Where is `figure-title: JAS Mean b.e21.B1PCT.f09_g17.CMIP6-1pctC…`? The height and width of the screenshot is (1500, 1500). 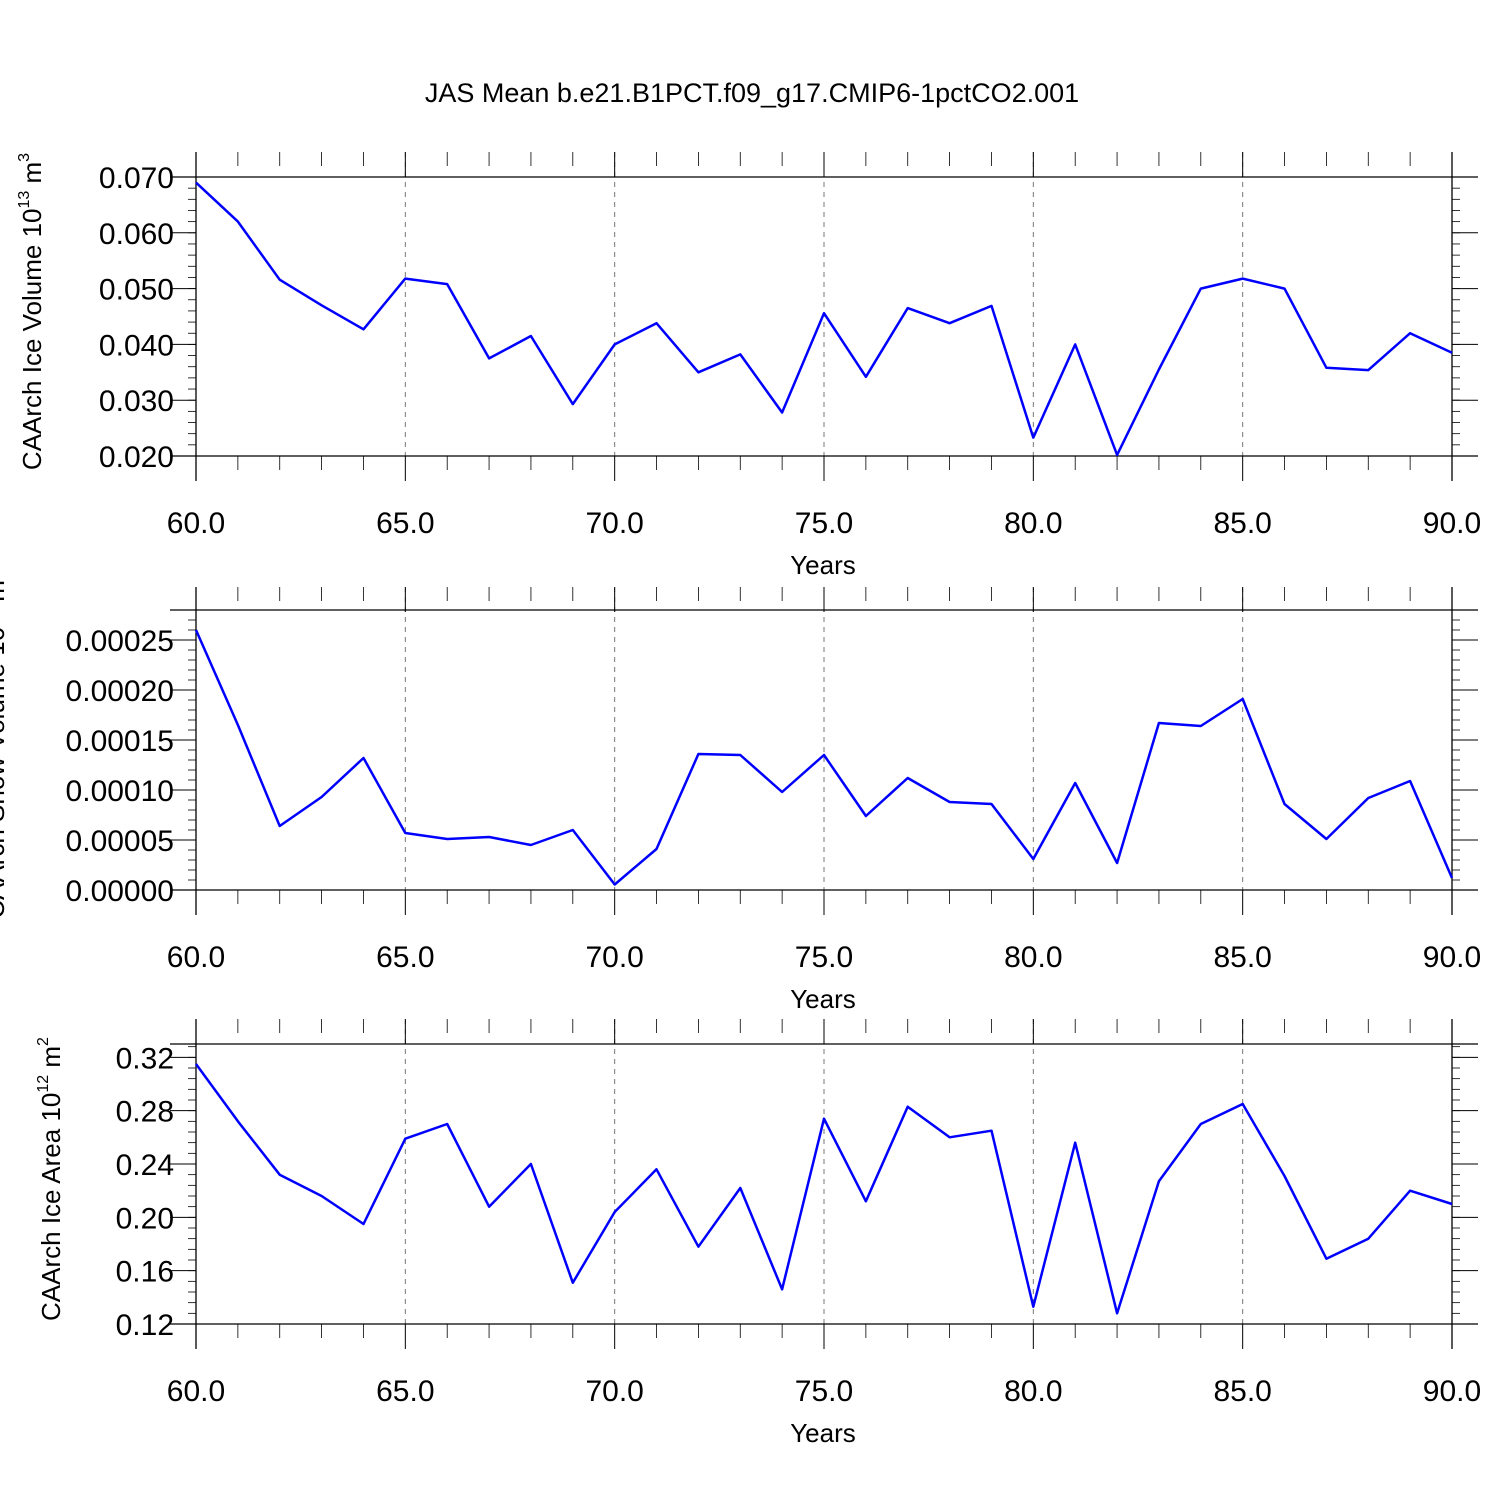
figure-title: JAS Mean b.e21.B1PCT.f09_g17.CMIP6-1pctC… is located at coordinates (752, 93).